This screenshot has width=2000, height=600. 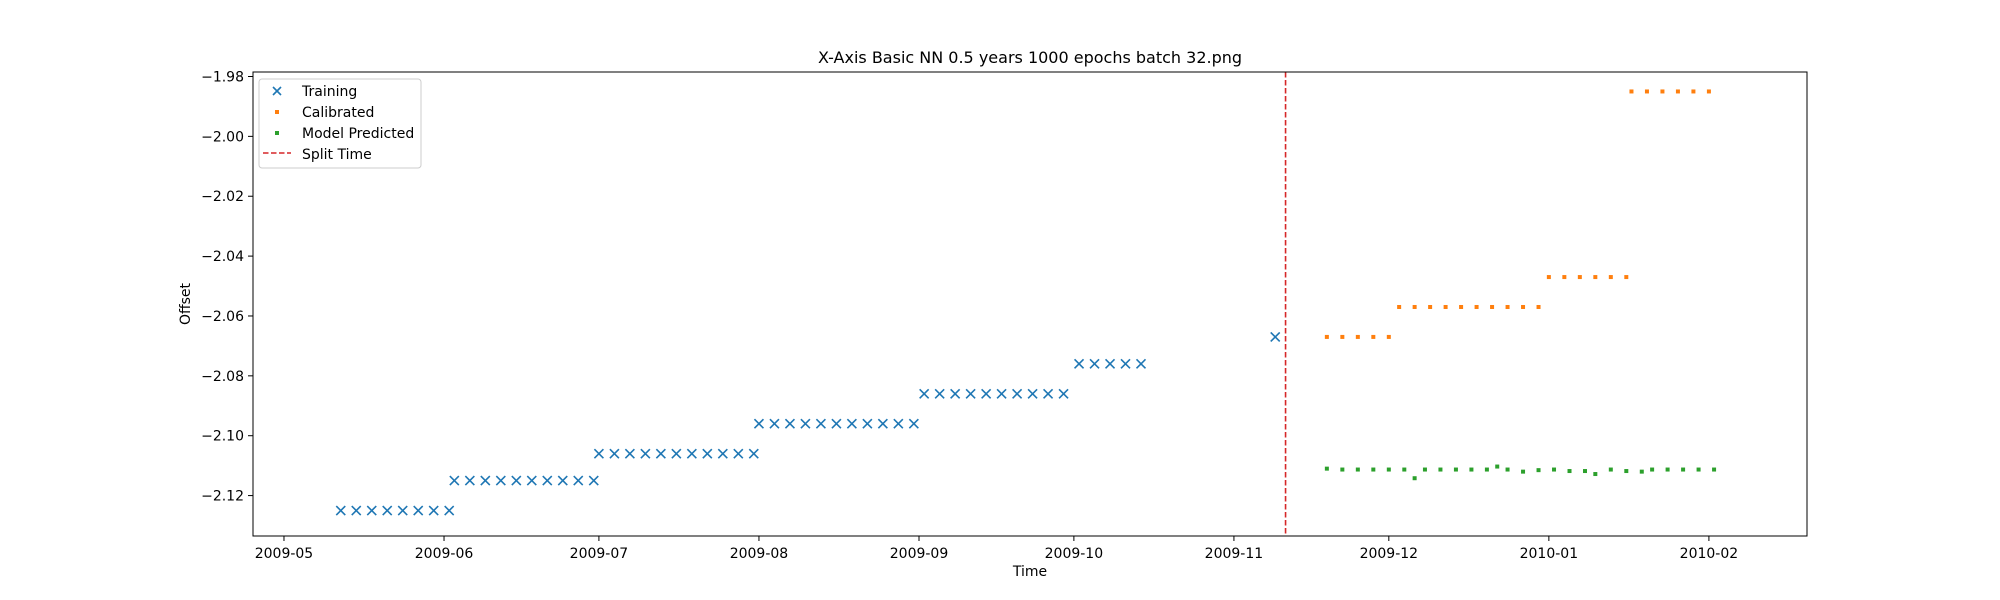 What do you see at coordinates (329, 92) in the screenshot?
I see `legend-label-training: Training` at bounding box center [329, 92].